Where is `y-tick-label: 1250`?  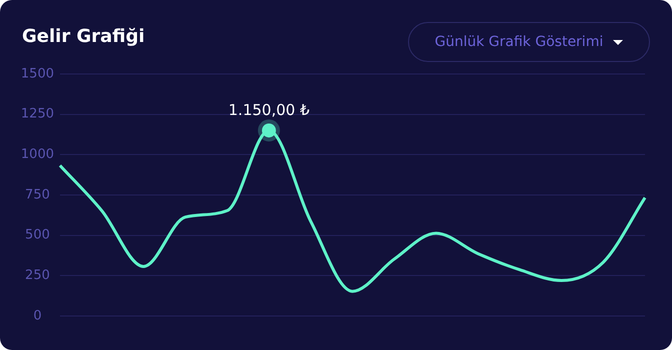
y-tick-label: 1250 is located at coordinates (37, 114).